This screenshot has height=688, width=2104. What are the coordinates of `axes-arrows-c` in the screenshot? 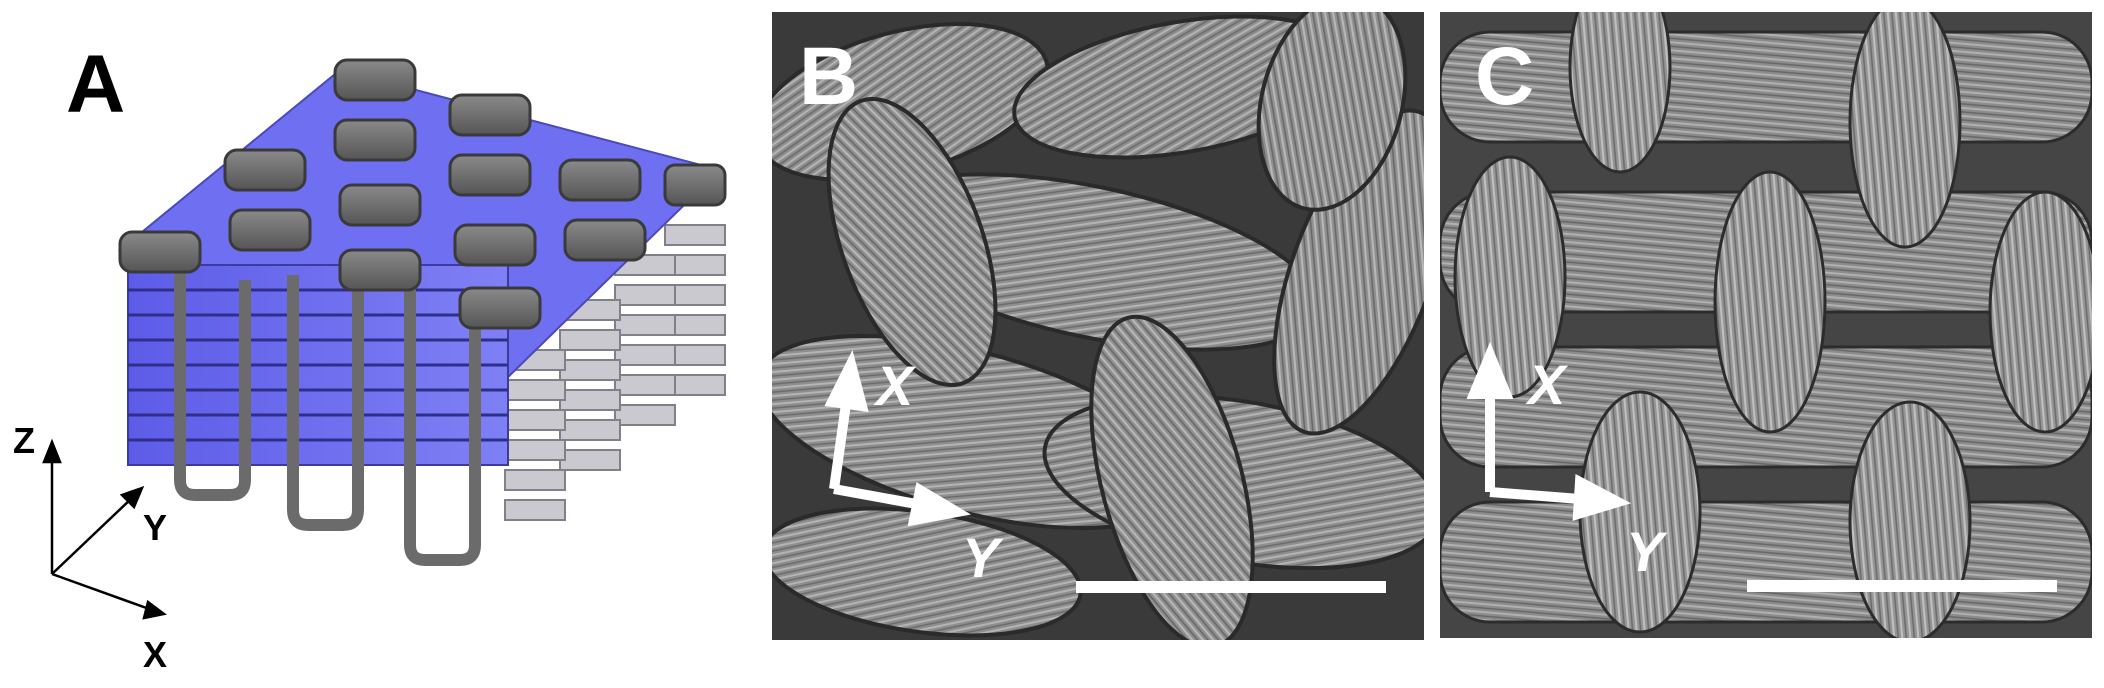 It's located at (1549, 431).